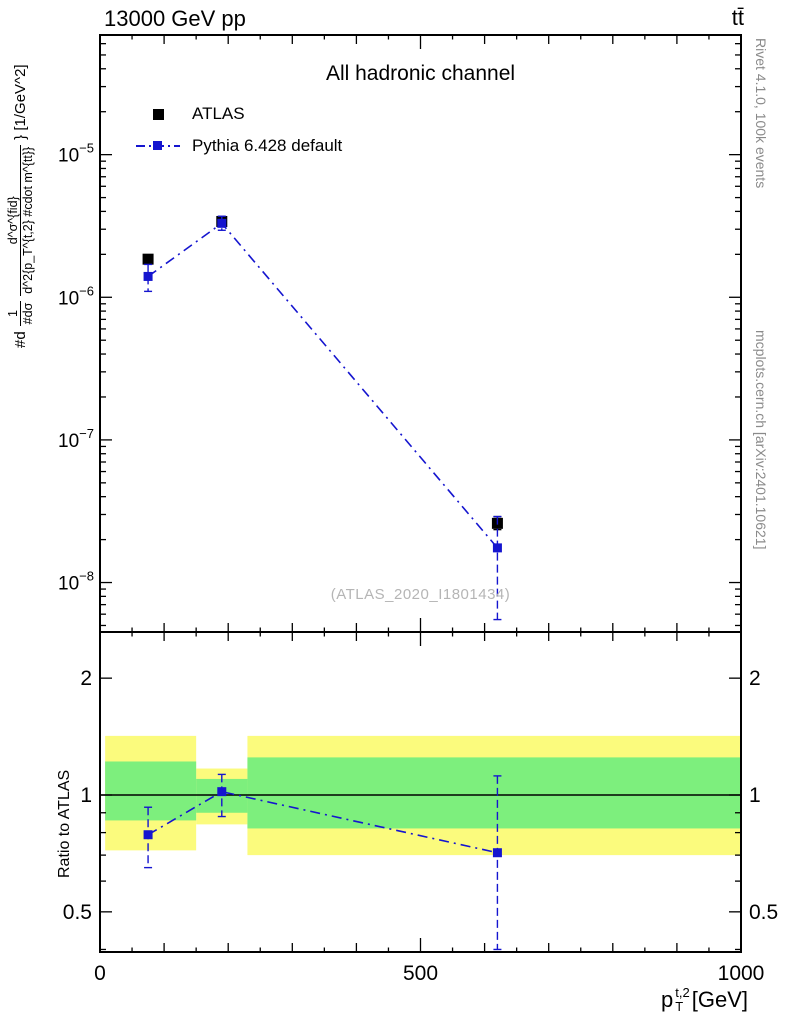 The height and width of the screenshot is (1024, 786). What do you see at coordinates (755, 678) in the screenshot?
I see `ratio-tick-label-right: 2` at bounding box center [755, 678].